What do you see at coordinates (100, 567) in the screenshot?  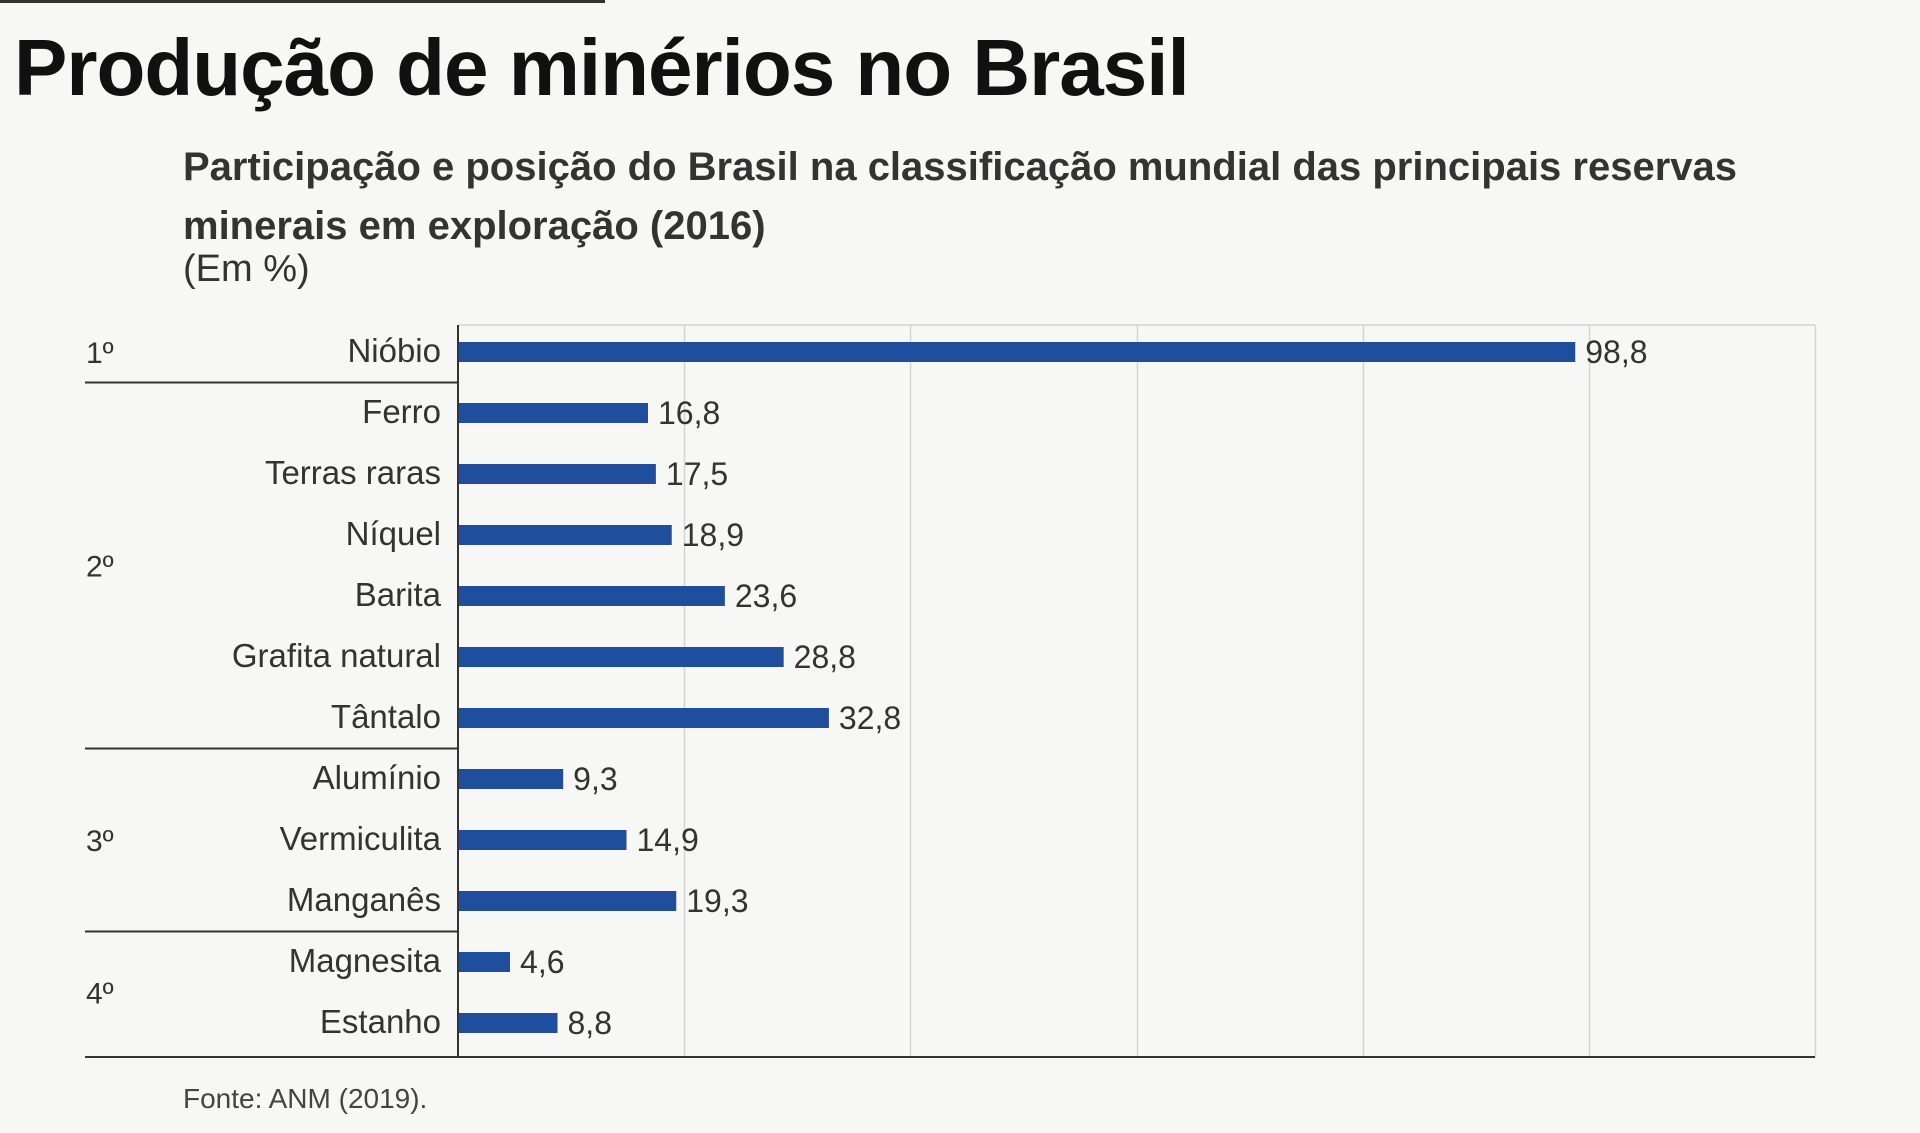 I see `rank-label: 2º` at bounding box center [100, 567].